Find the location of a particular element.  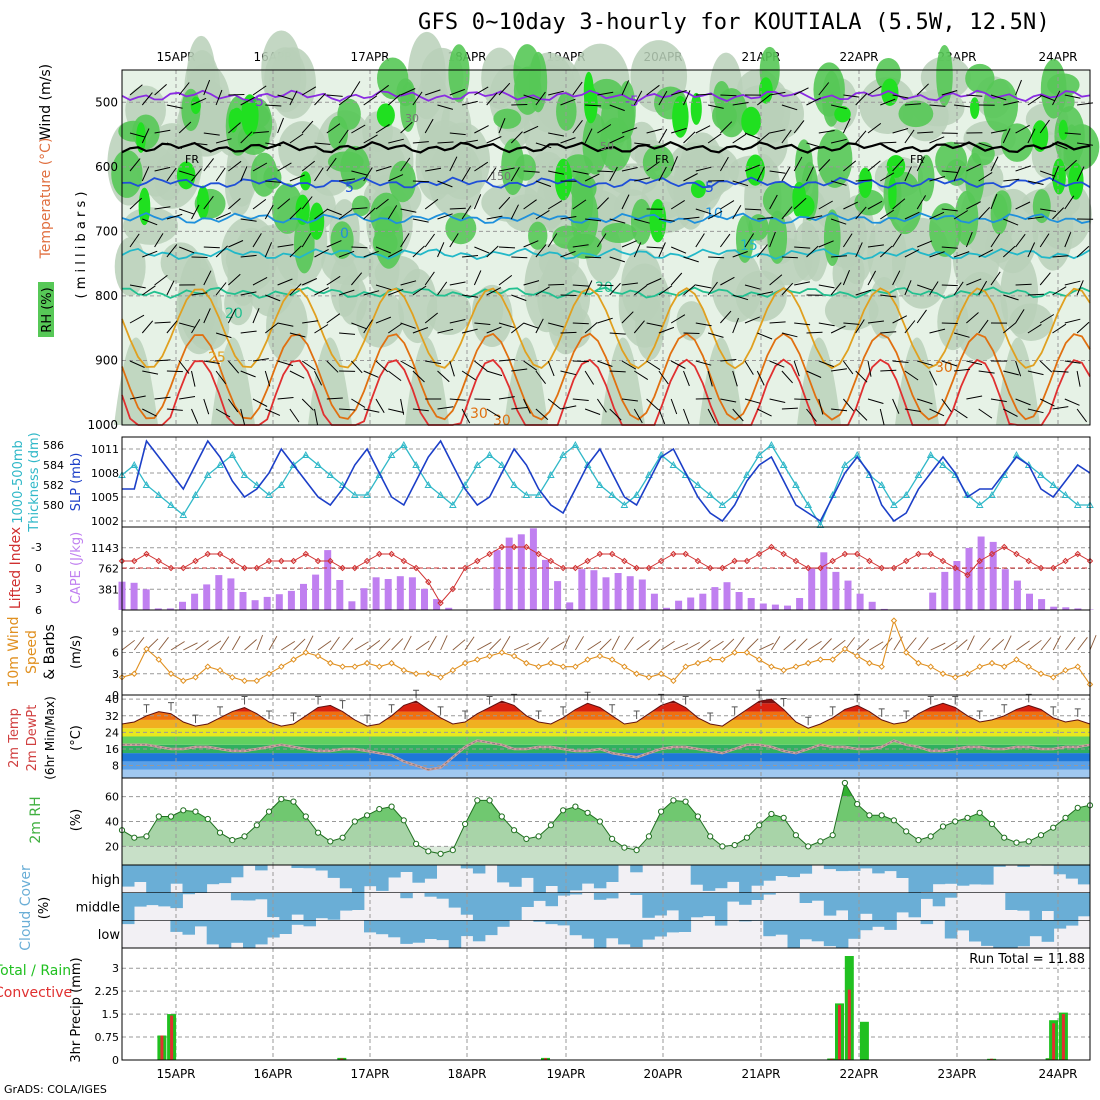

precip-tick: 0.75 is located at coordinates (107, 1037).